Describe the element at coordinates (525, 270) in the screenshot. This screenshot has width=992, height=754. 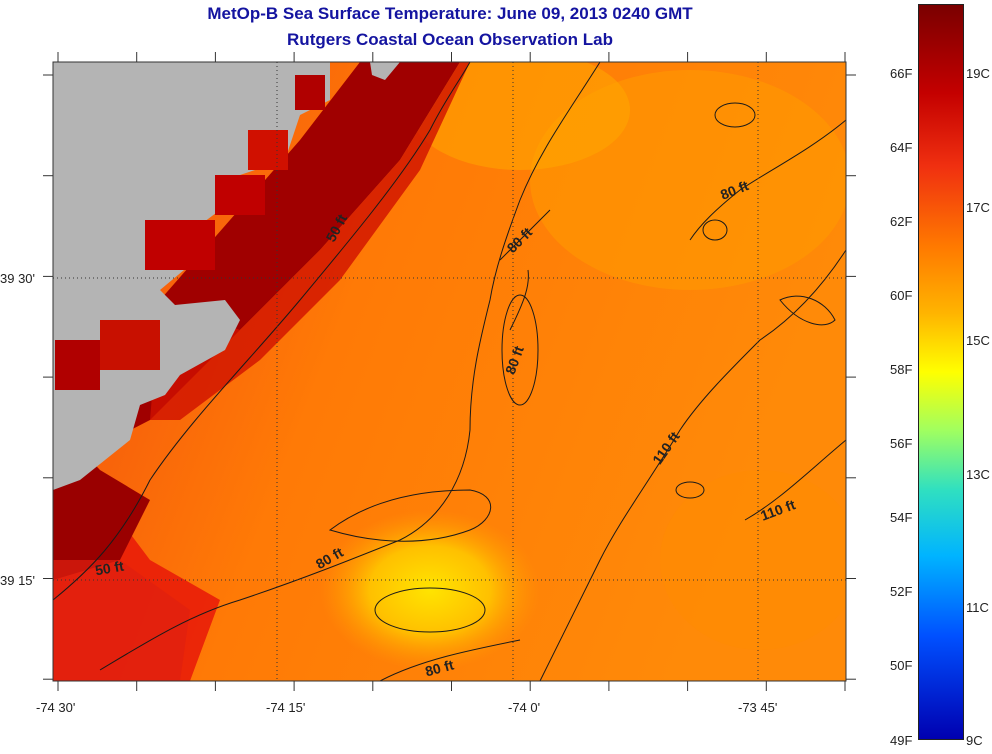
I see `contour-80ft-inner` at that location.